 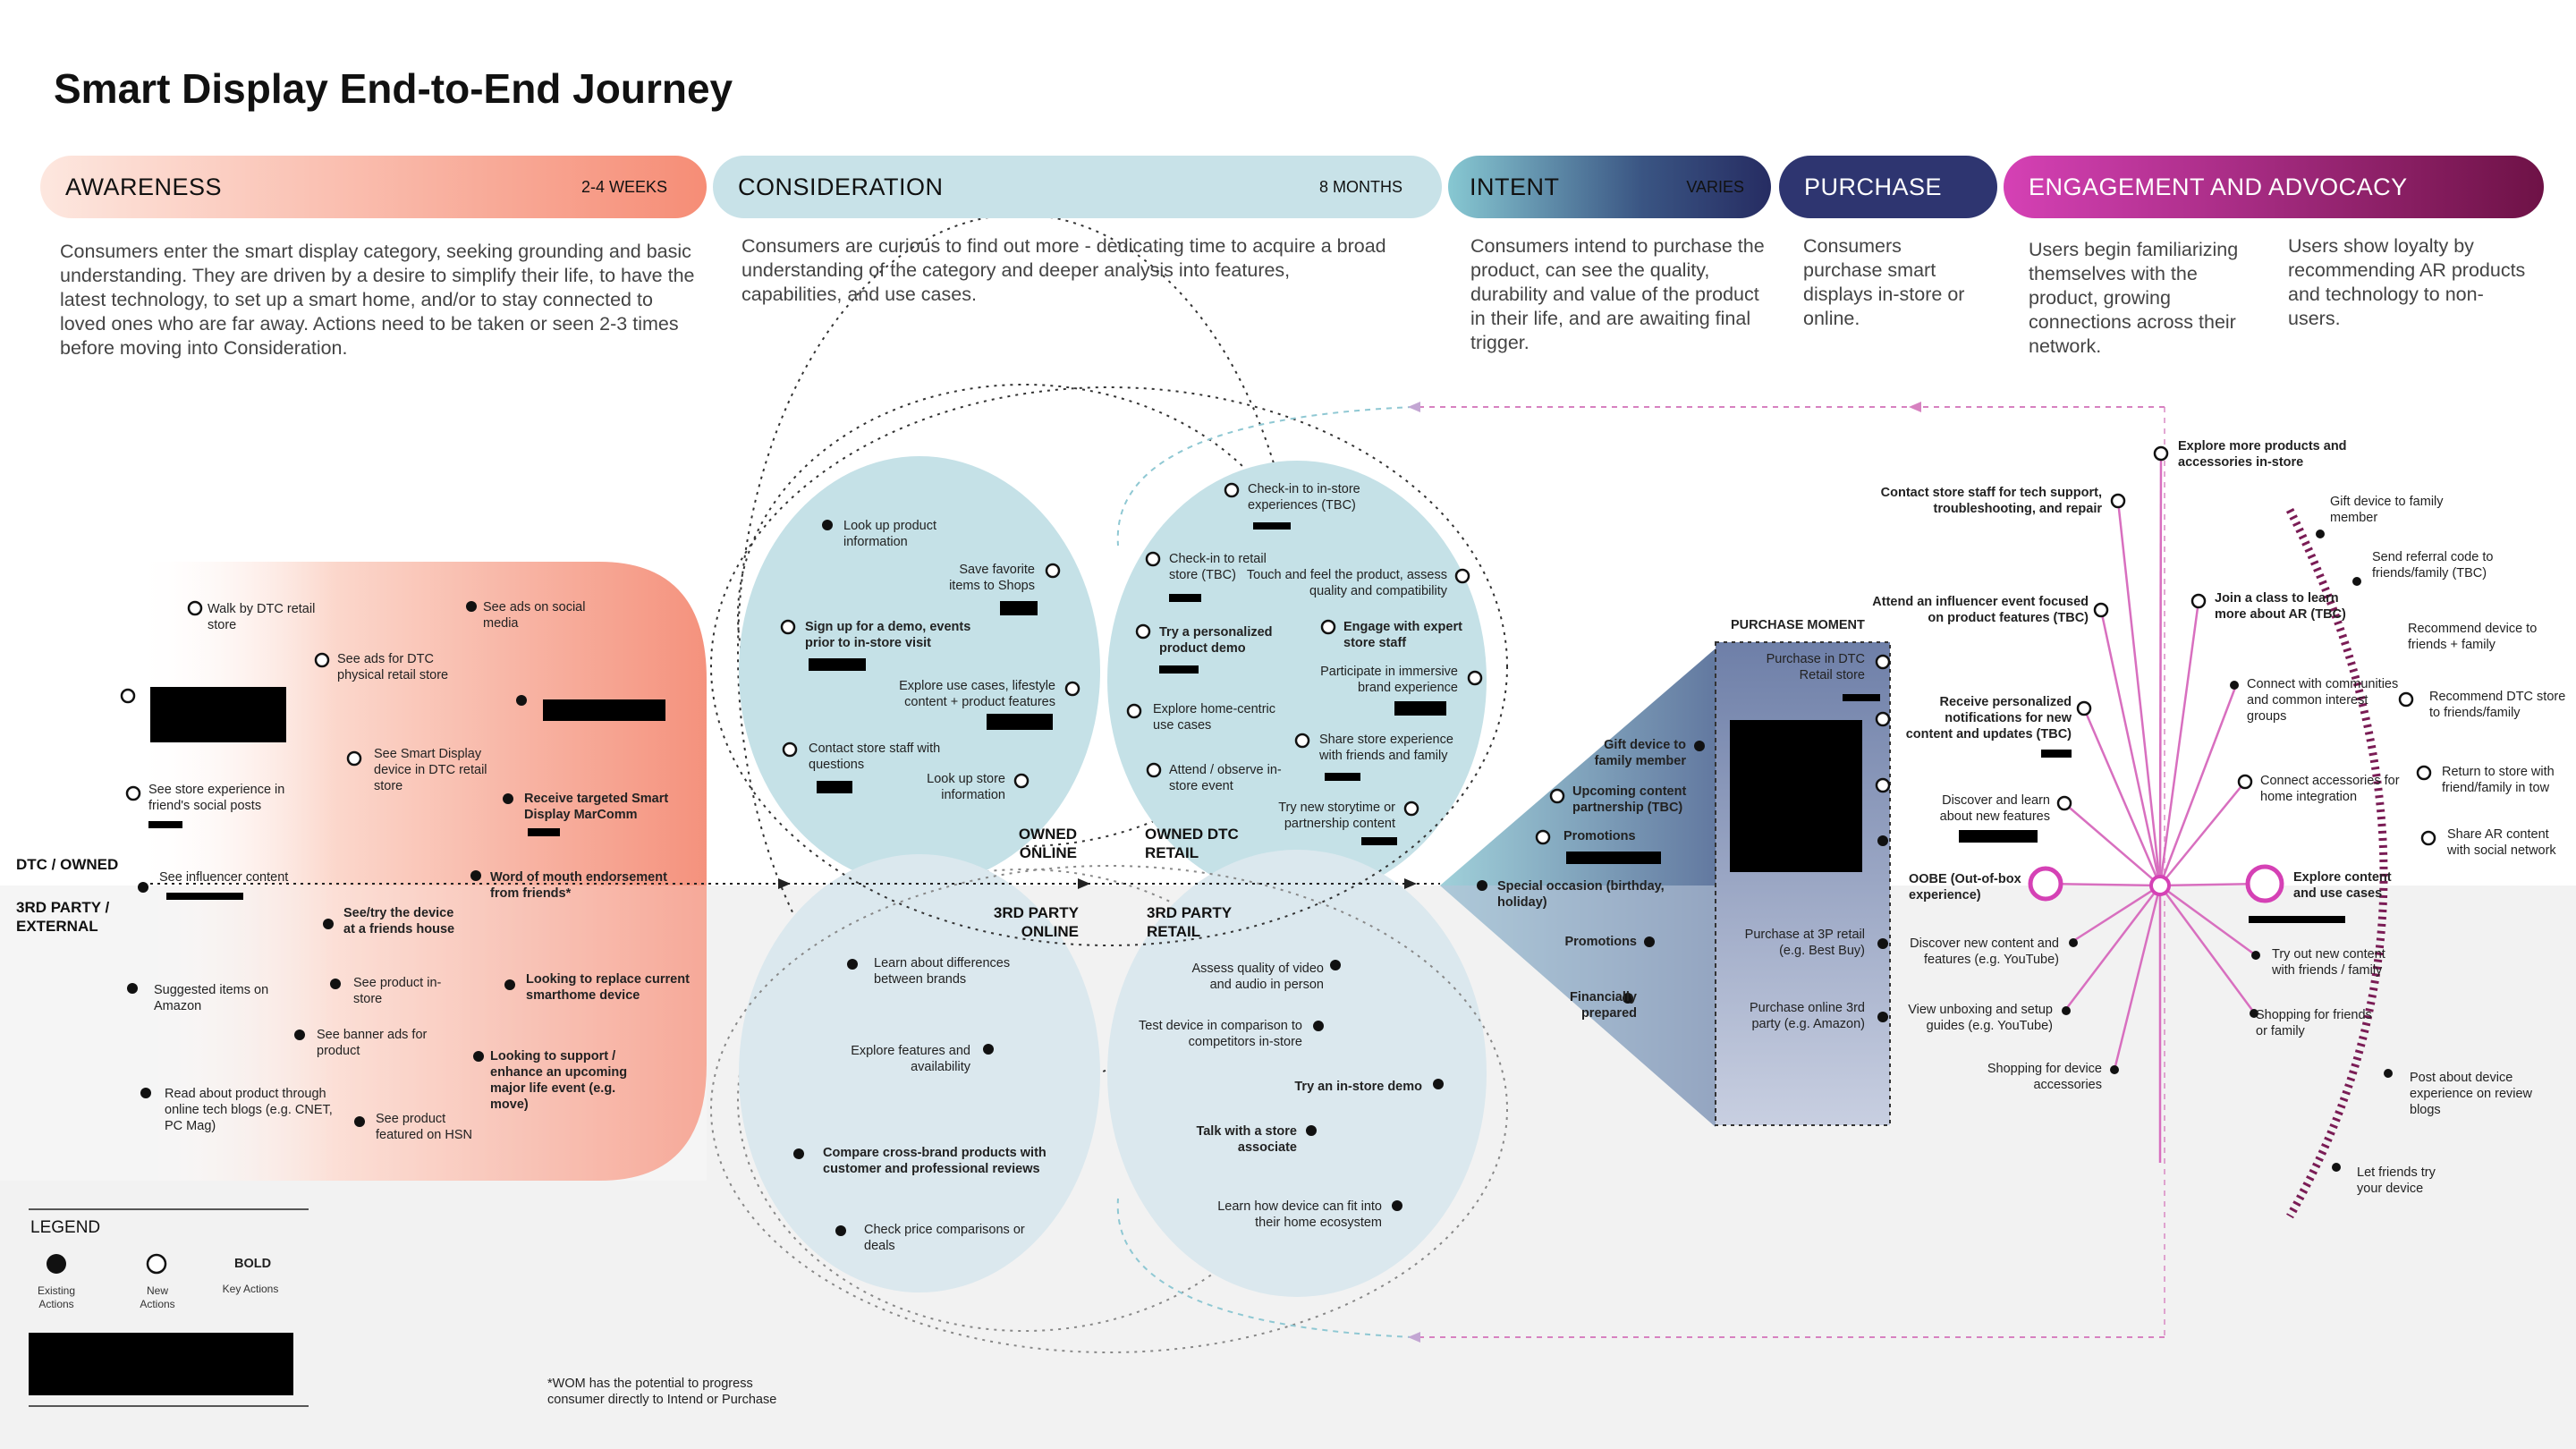 What do you see at coordinates (1965, 887) in the screenshot?
I see `engagement-action: OOBE (Out-of-box experience)` at bounding box center [1965, 887].